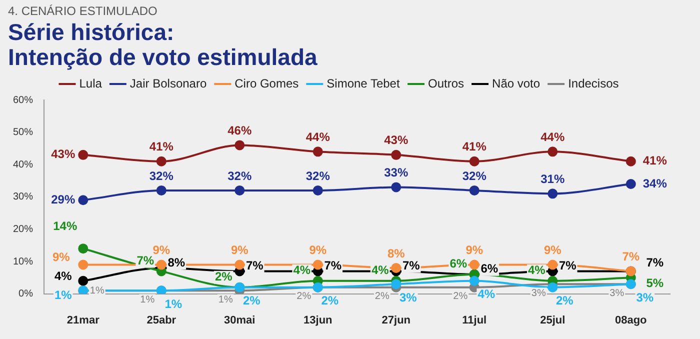 The height and width of the screenshot is (339, 700). What do you see at coordinates (396, 173) in the screenshot?
I see `data-label: 33%` at bounding box center [396, 173].